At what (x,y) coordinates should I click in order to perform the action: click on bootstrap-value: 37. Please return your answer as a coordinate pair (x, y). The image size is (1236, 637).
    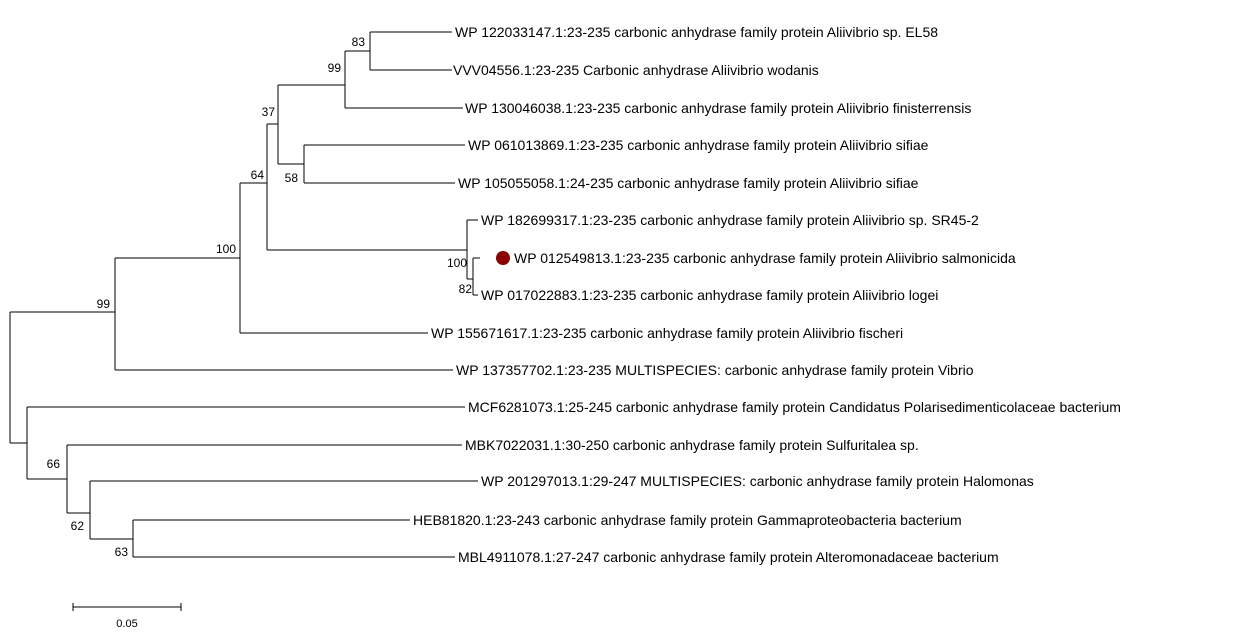
    Looking at the image, I should click on (269, 112).